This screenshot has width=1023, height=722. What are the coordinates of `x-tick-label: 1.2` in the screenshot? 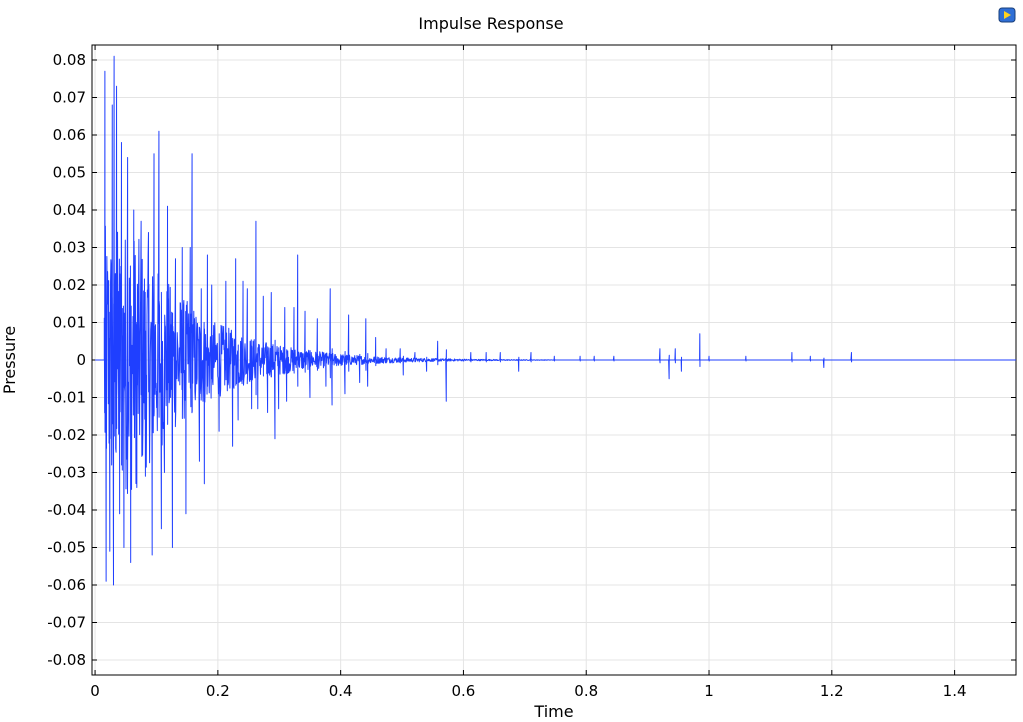 It's located at (832, 691).